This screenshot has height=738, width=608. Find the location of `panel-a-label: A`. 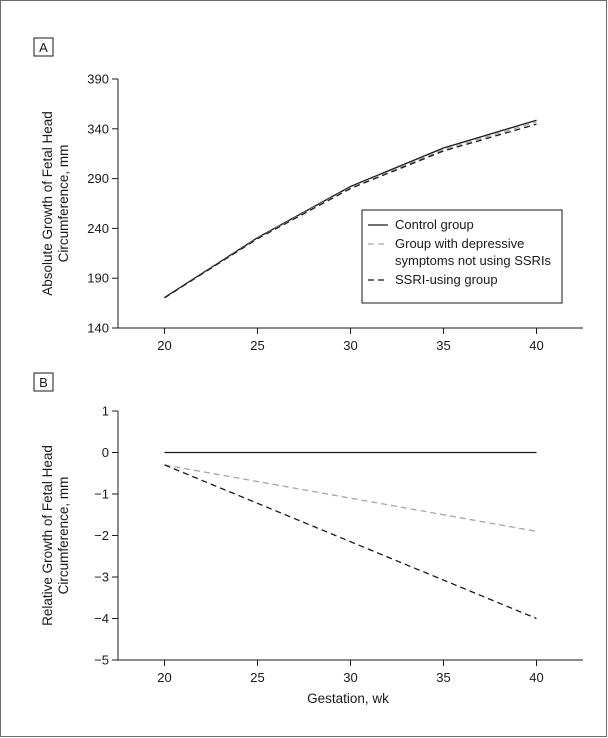

panel-a-label: A is located at coordinates (43, 47).